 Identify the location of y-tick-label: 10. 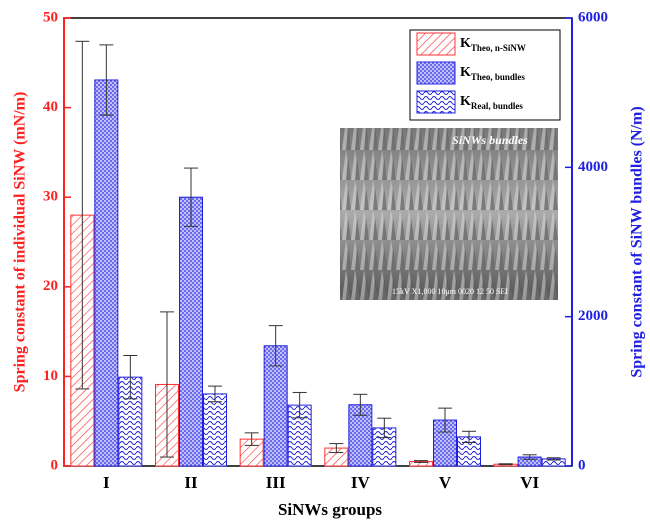
(50, 376).